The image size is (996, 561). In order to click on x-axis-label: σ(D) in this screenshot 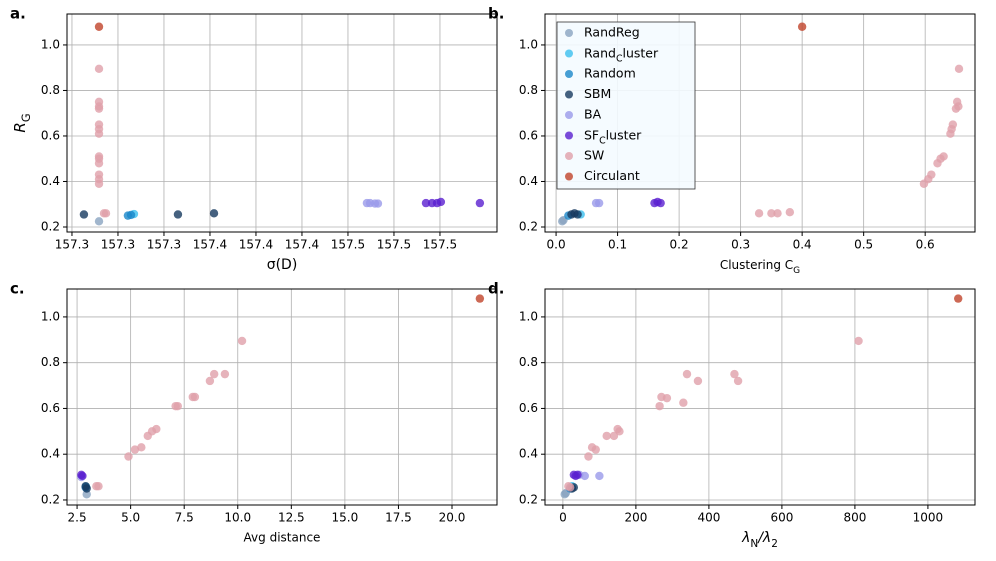, I will do `click(282, 265)`.